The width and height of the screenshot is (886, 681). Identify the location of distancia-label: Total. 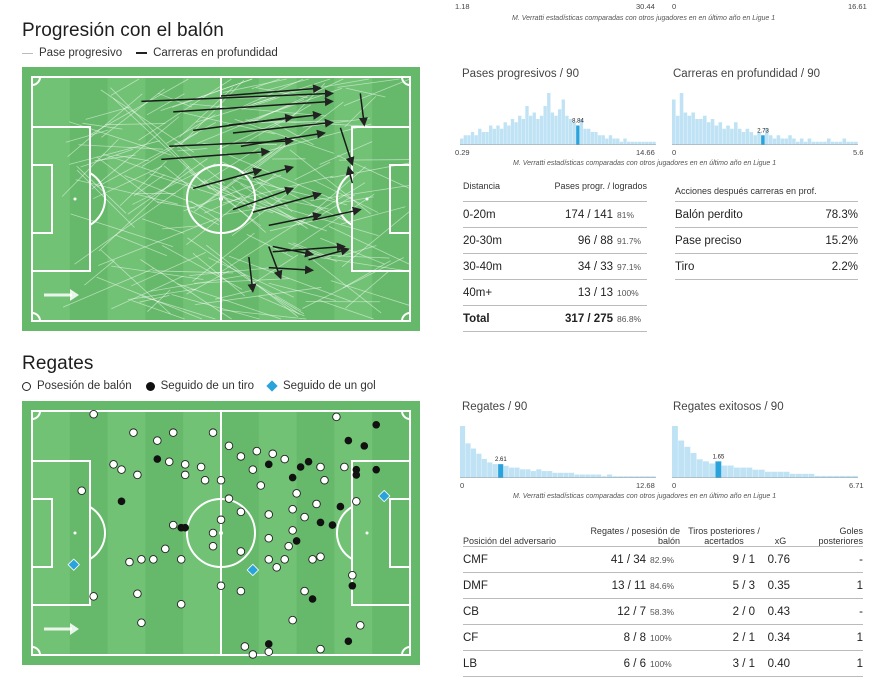
(476, 318).